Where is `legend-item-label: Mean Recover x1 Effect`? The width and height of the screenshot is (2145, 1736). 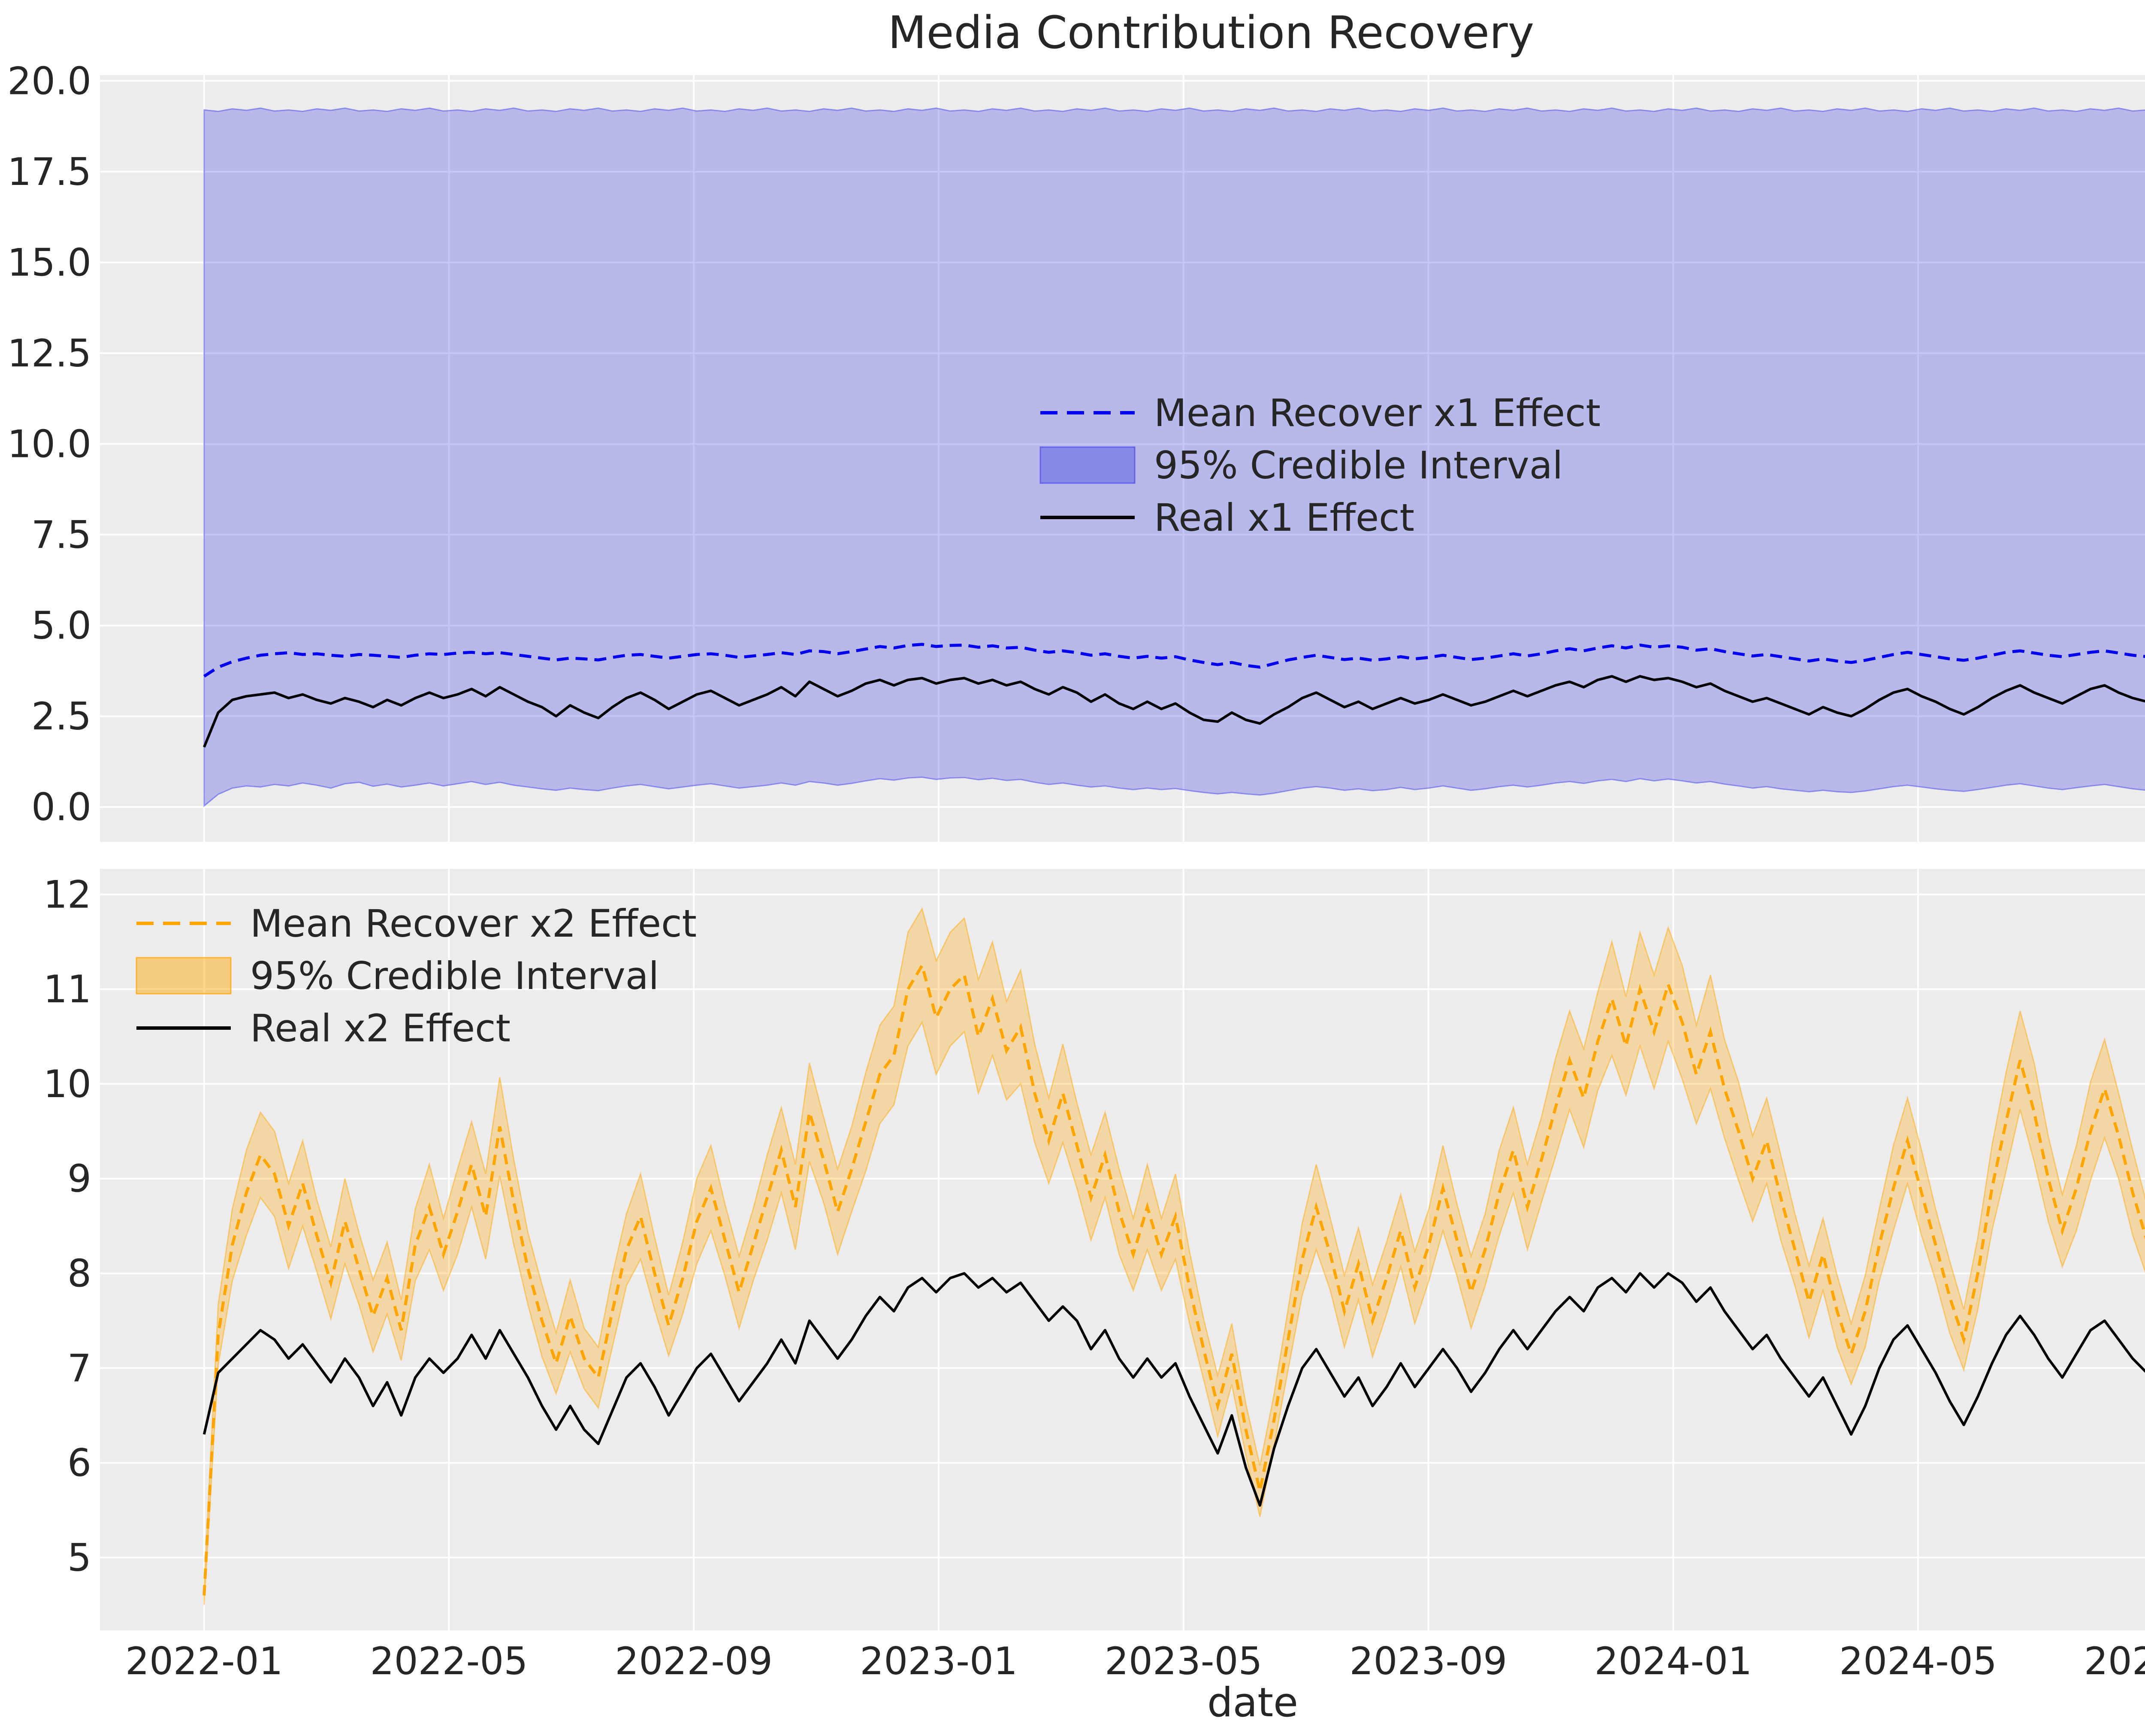
legend-item-label: Mean Recover x1 Effect is located at coordinates (1378, 413).